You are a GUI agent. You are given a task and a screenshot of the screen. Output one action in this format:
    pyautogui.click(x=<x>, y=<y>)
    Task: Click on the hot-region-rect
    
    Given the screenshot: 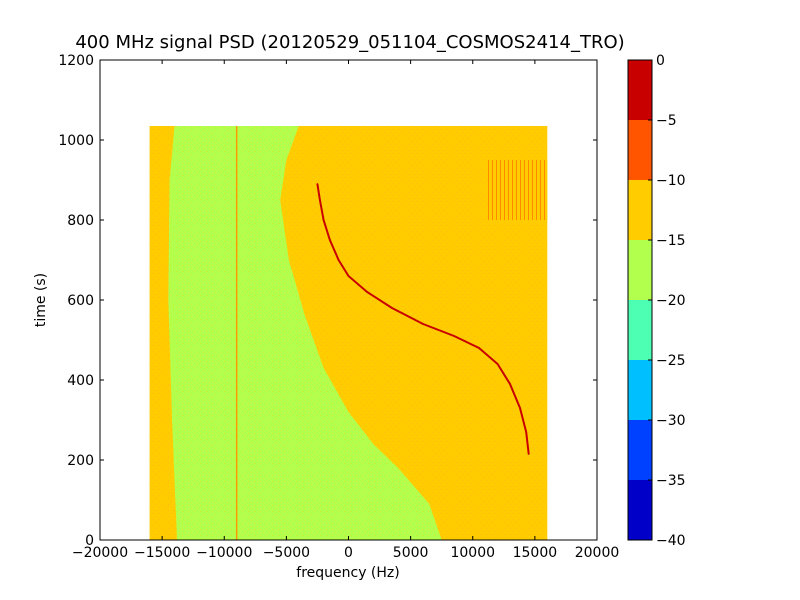 What is the action you would take?
    pyautogui.click(x=516, y=190)
    